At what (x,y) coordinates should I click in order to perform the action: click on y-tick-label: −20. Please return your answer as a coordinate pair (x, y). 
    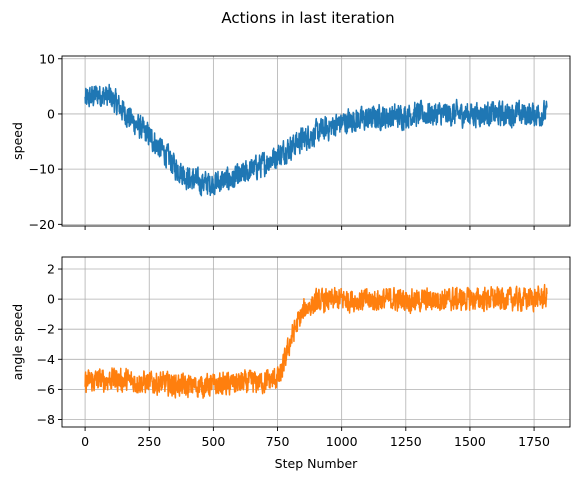
    Looking at the image, I should click on (42, 224).